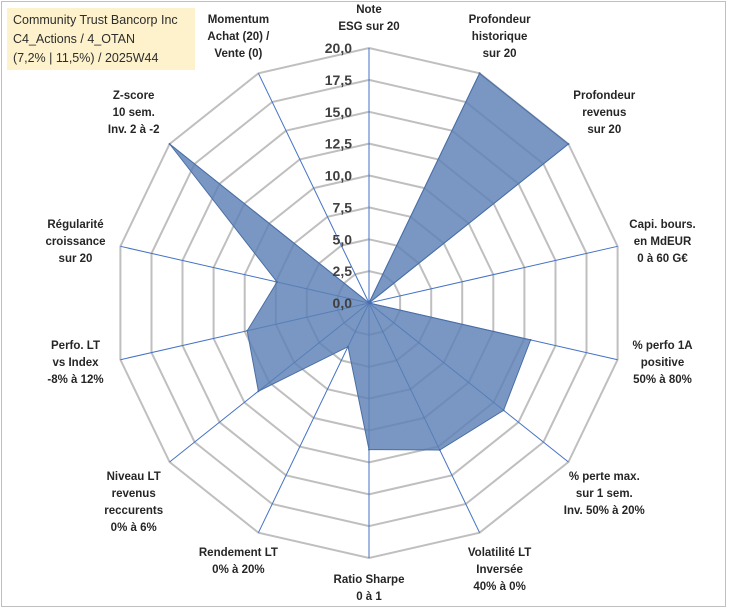 This screenshot has height=610, width=729. Describe the element at coordinates (133, 528) in the screenshot. I see `axis-label-line: 0% à 6%` at that location.